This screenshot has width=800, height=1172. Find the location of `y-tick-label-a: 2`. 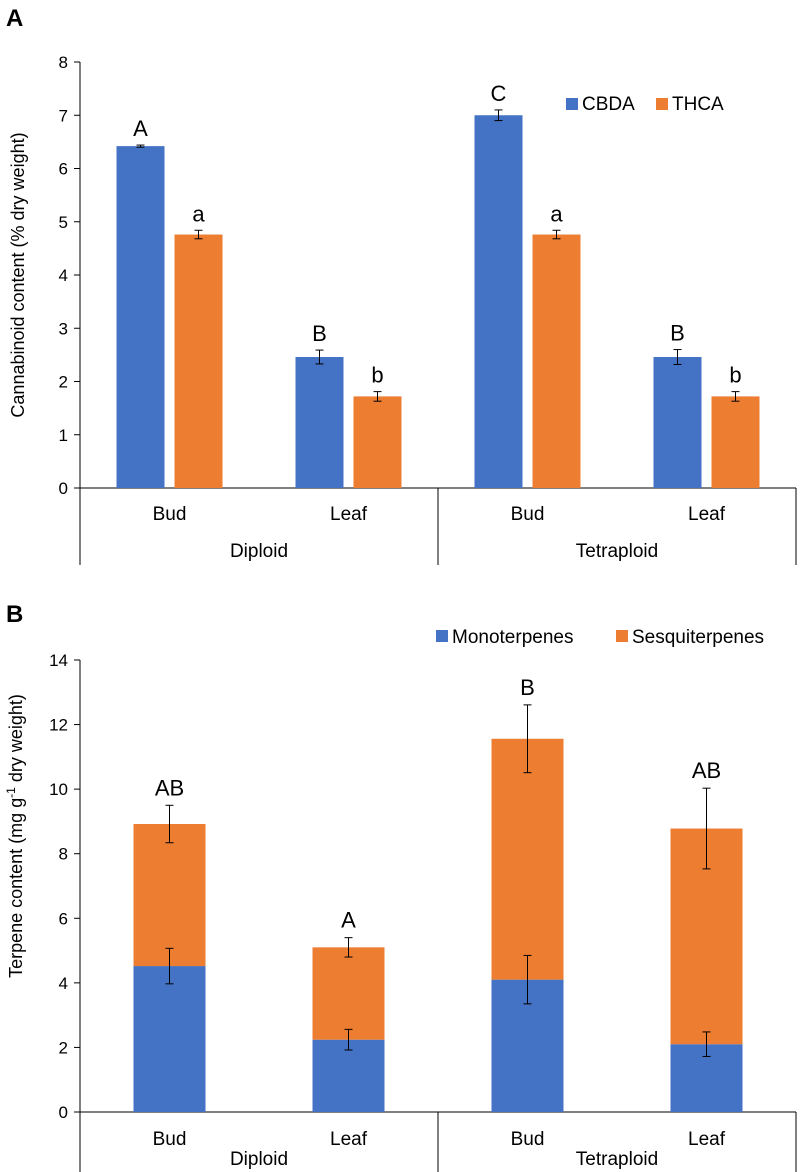

y-tick-label-a: 2 is located at coordinates (63, 382).